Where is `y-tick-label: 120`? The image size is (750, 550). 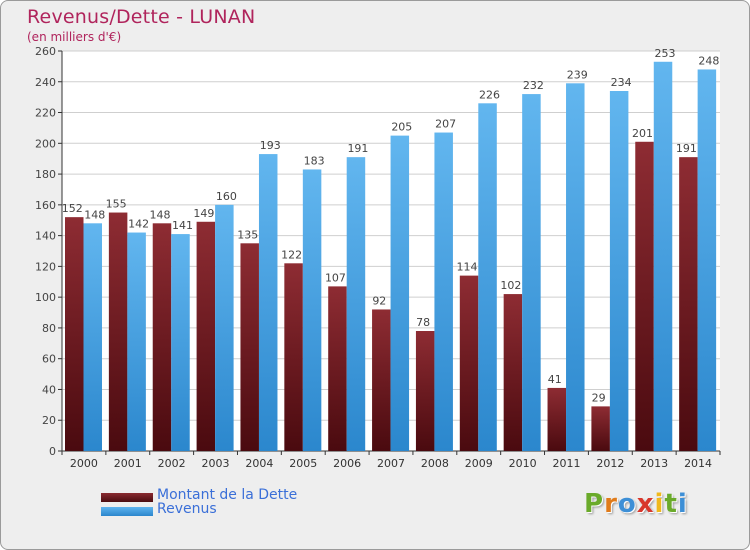 y-tick-label: 120 is located at coordinates (45, 266).